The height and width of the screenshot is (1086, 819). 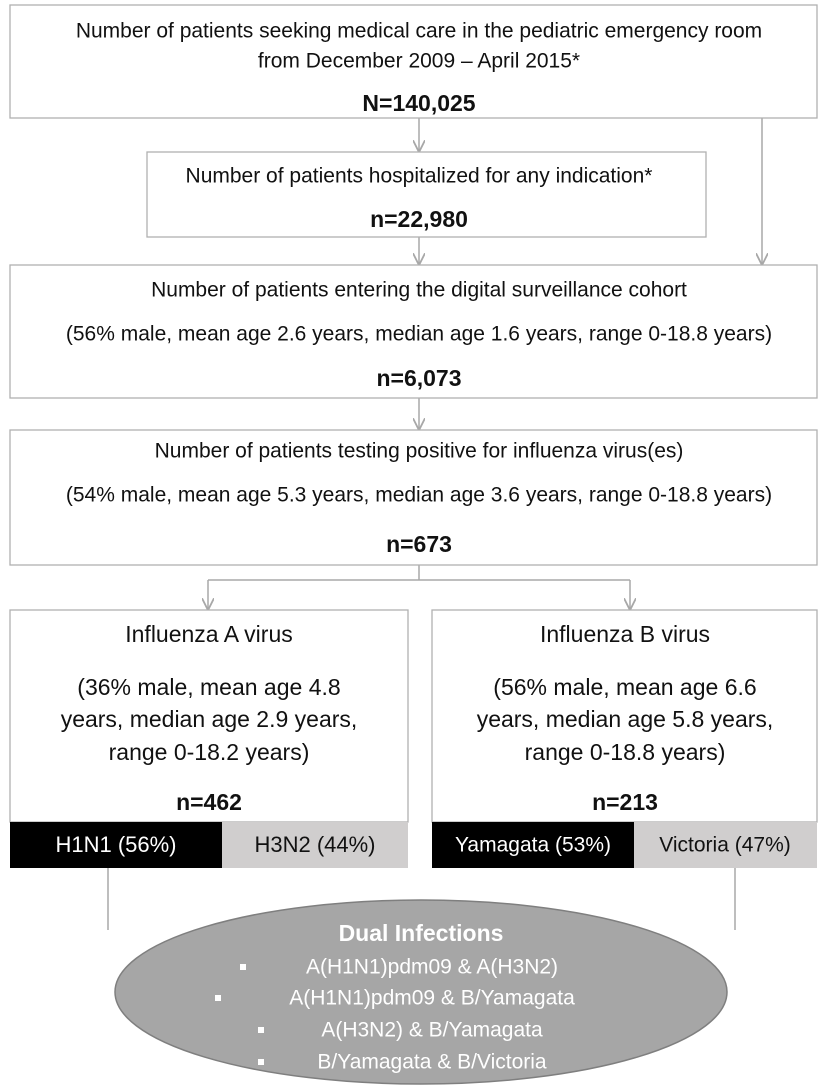 What do you see at coordinates (208, 687) in the screenshot?
I see `branch-text: (36% male, mean age 4.8` at bounding box center [208, 687].